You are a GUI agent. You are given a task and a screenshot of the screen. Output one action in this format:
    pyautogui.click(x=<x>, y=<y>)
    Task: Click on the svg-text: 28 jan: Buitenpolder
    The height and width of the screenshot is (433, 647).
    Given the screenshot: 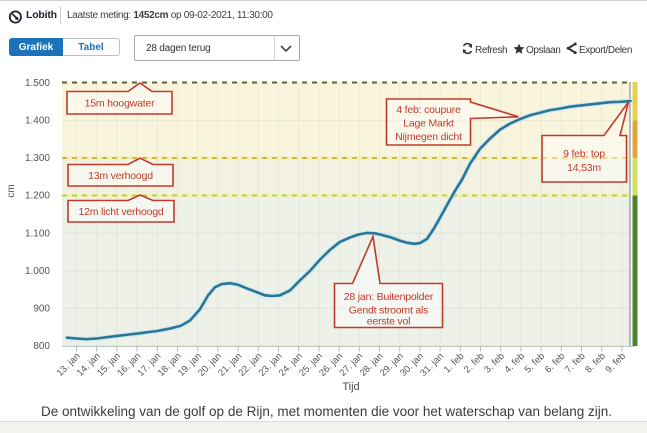 What is the action you would take?
    pyautogui.click(x=389, y=297)
    